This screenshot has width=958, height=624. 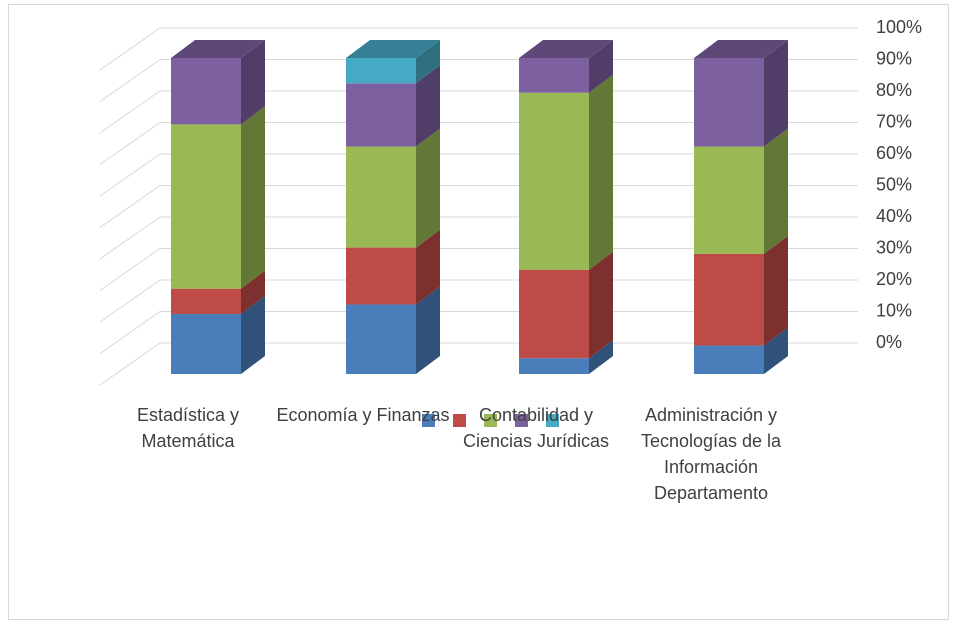 What do you see at coordinates (894, 310) in the screenshot?
I see `y-tick-label: 10%` at bounding box center [894, 310].